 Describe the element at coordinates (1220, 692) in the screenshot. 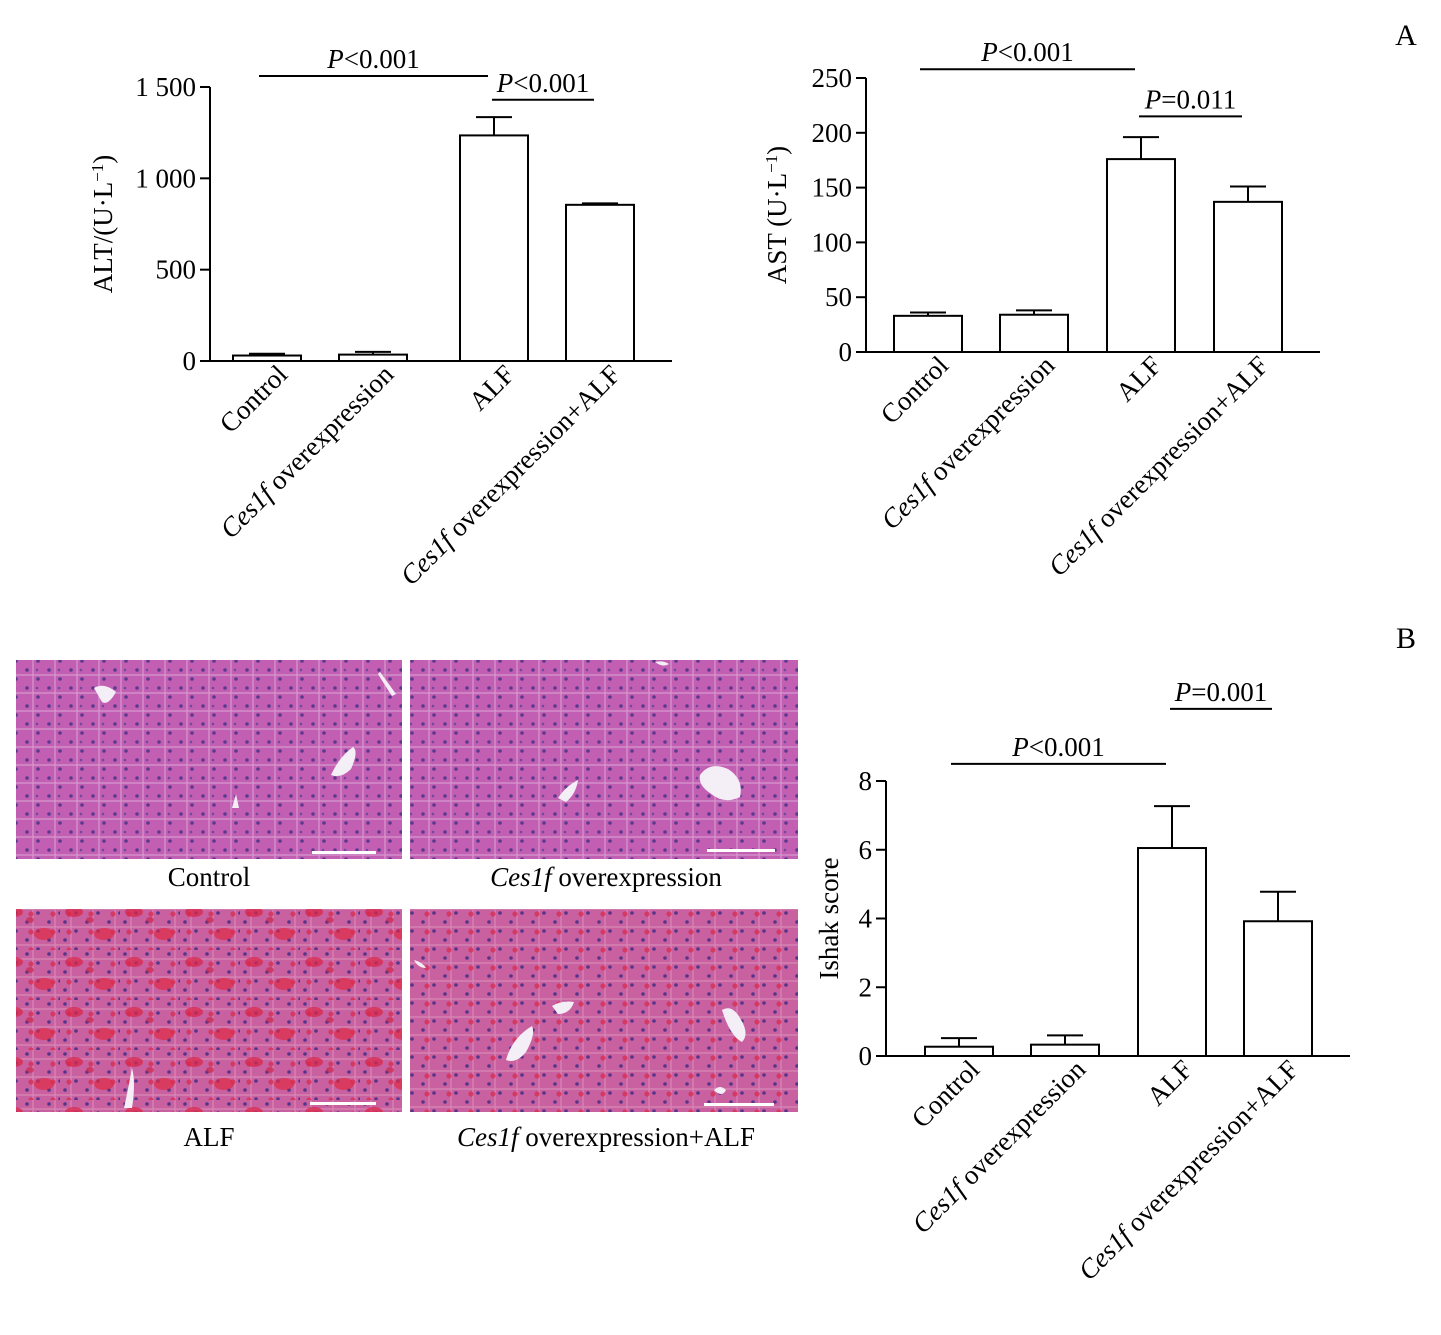

I see `significance-label: P=0.001` at that location.